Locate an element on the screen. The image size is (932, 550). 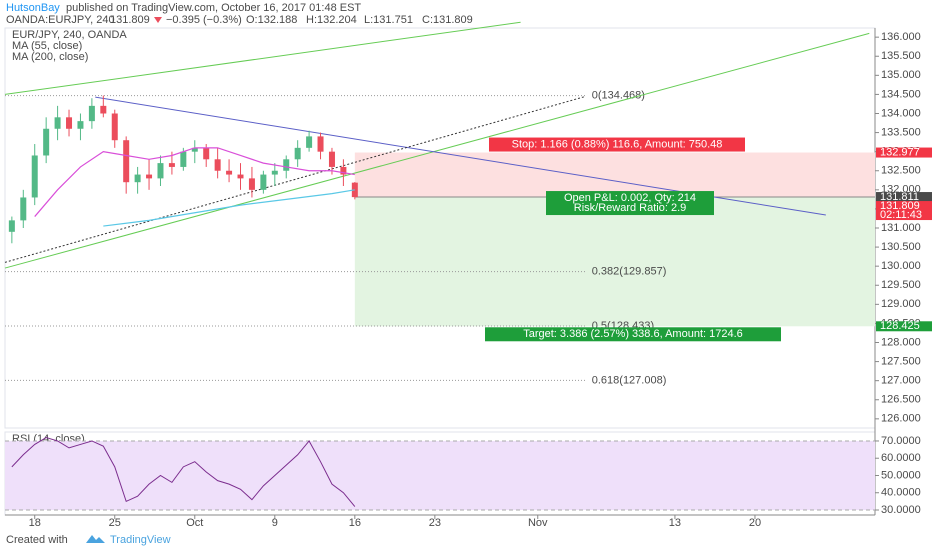
fib-label: 0.382(129.857) is located at coordinates (629, 272).